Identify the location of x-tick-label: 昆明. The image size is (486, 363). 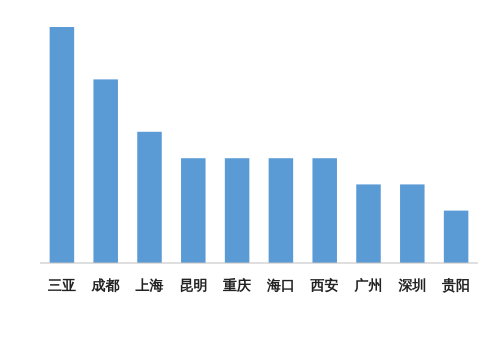
(193, 286).